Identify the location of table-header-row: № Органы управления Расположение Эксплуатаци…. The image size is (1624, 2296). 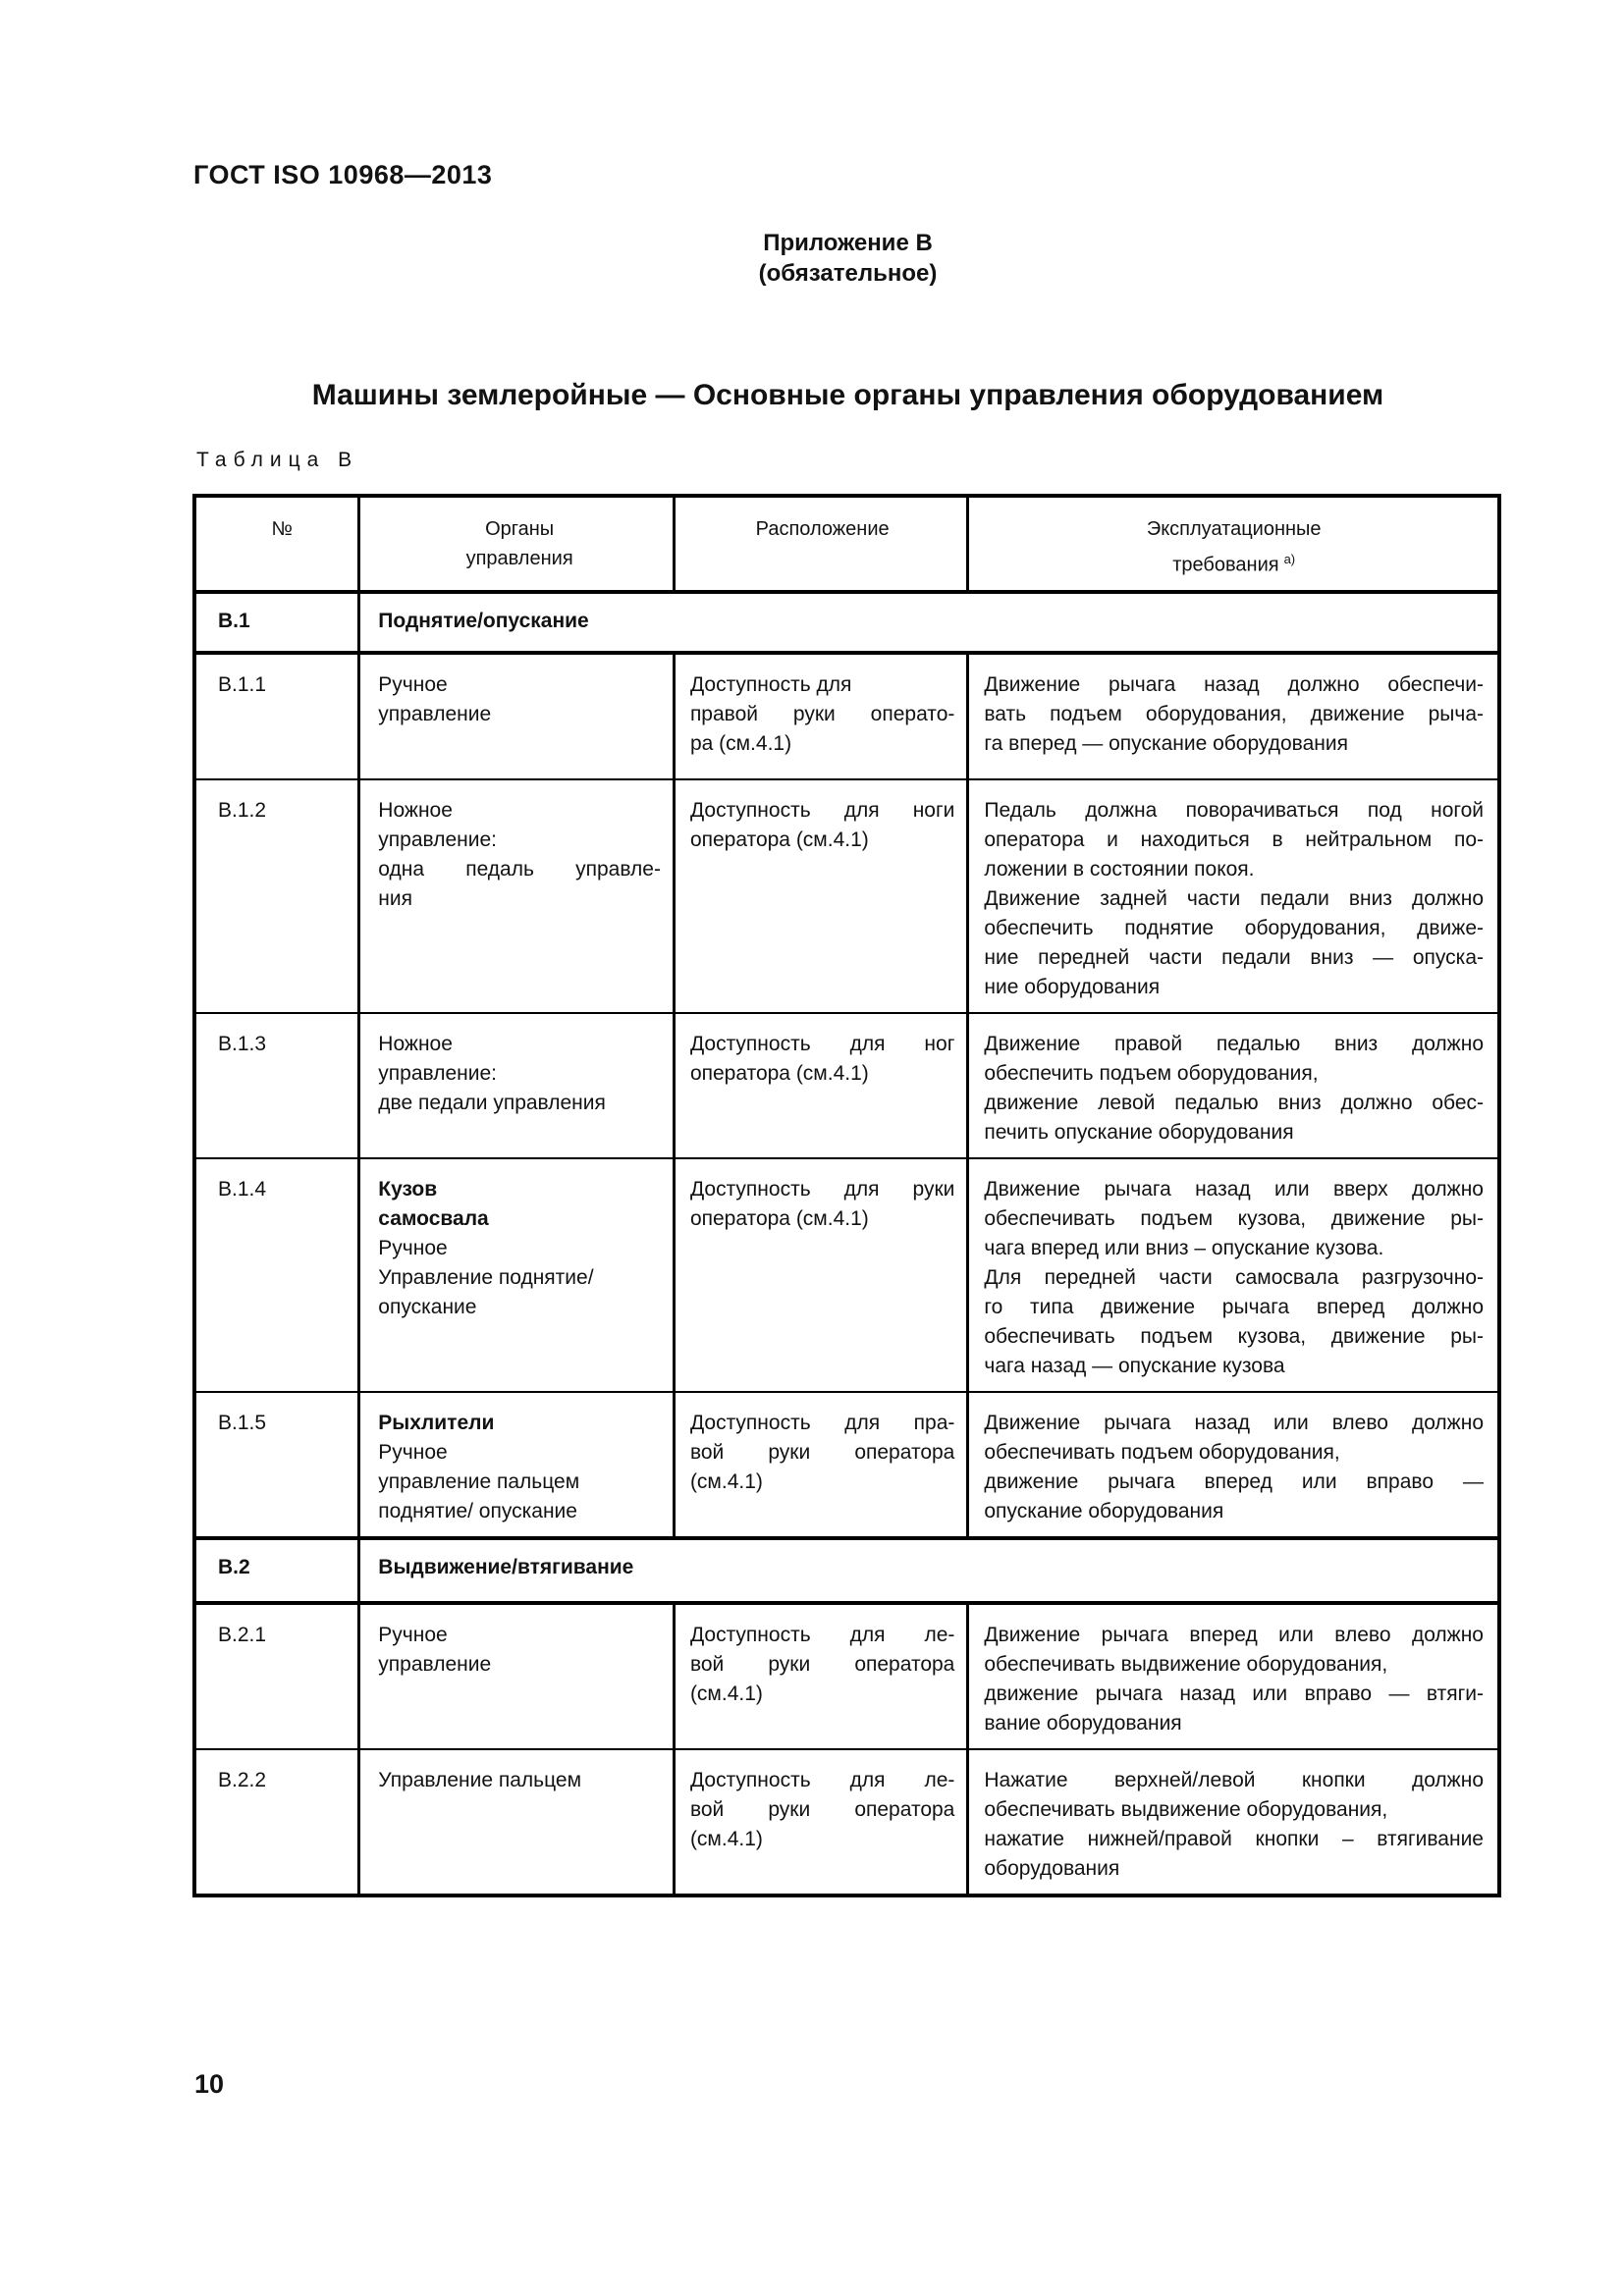
(846, 544).